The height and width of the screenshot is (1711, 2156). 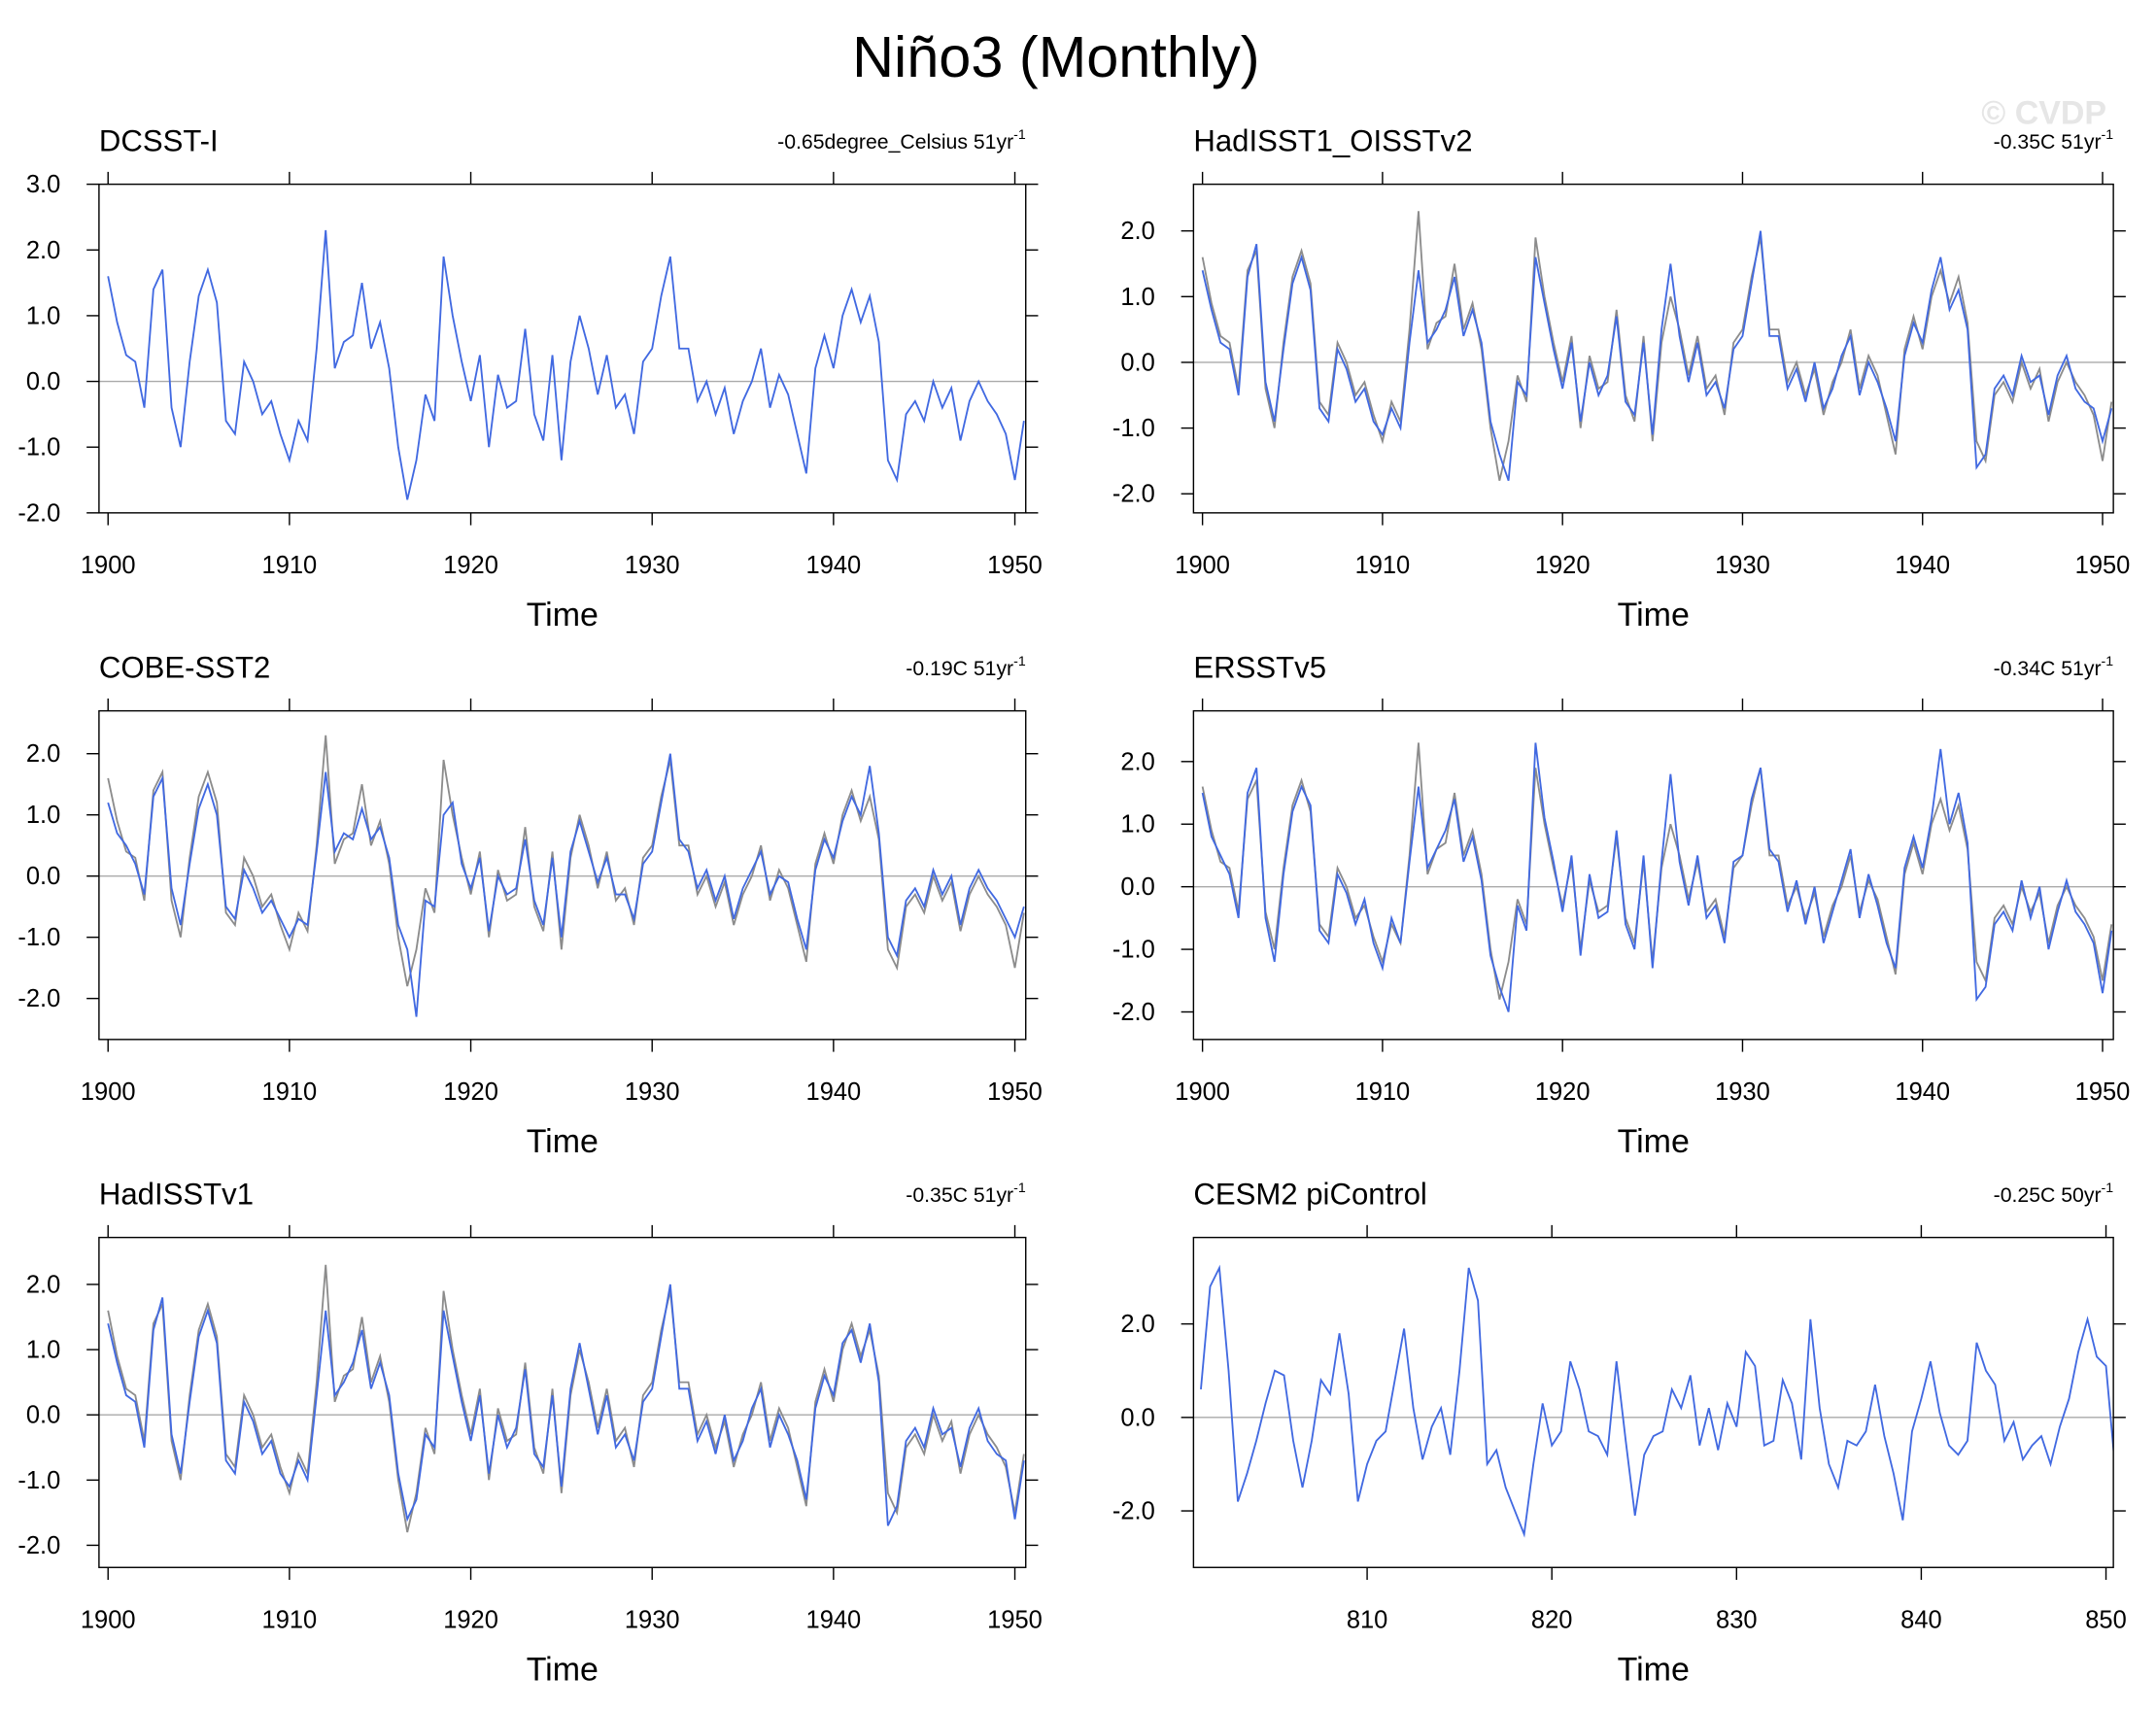 I want to click on annotation-text: -0.65degree_Celsius 51yr, so click(x=895, y=142).